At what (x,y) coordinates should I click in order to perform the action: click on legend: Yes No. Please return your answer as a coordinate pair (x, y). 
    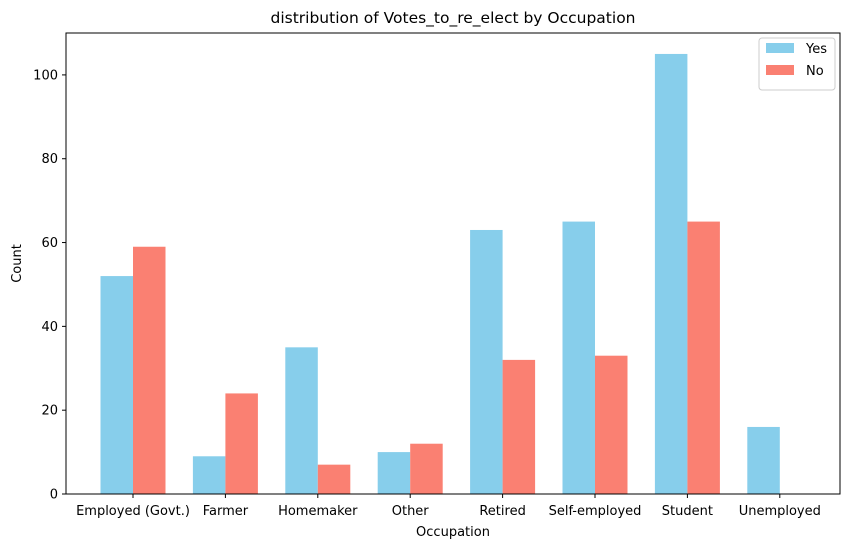
    Looking at the image, I should click on (797, 64).